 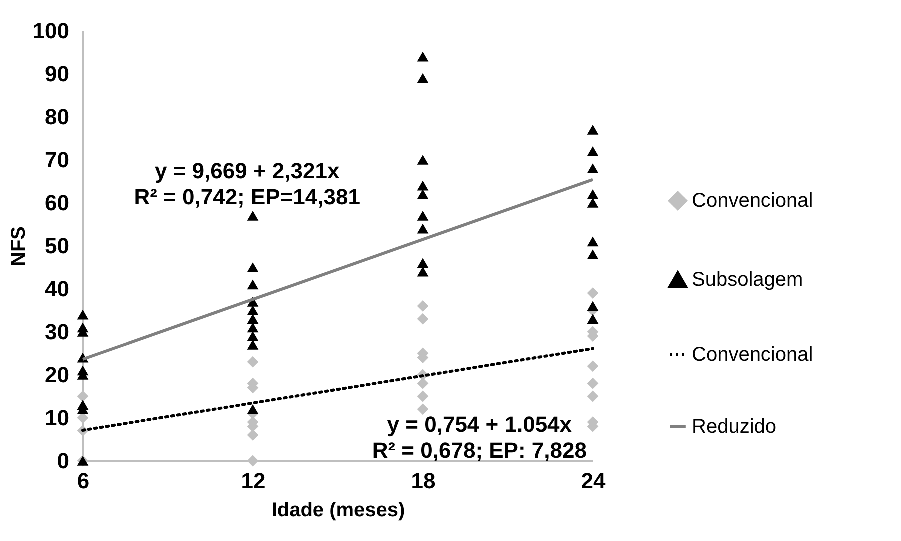 What do you see at coordinates (57, 117) in the screenshot?
I see `y-tick-label: 80` at bounding box center [57, 117].